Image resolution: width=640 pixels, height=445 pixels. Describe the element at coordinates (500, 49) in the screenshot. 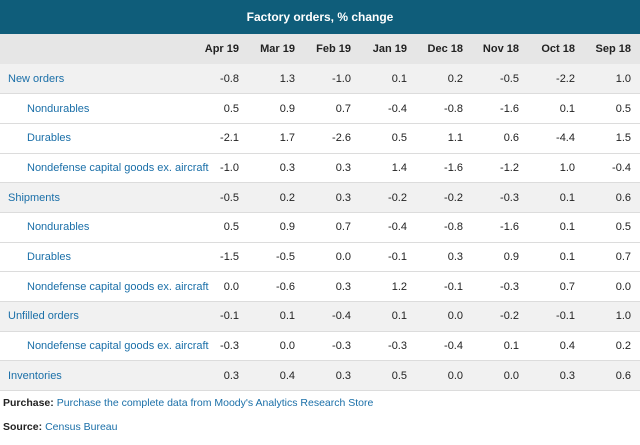

I see `column-header: Nov 18` at that location.